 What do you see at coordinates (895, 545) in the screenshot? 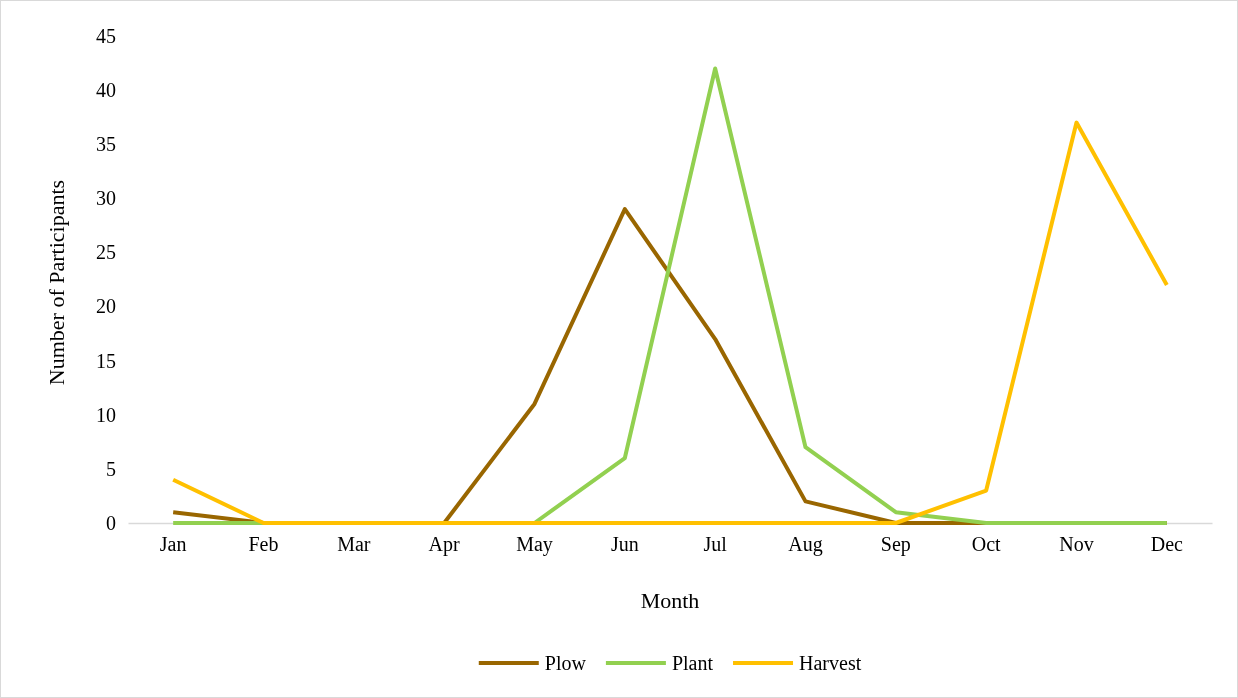
I see `x-tick-label: Sep` at bounding box center [895, 545].